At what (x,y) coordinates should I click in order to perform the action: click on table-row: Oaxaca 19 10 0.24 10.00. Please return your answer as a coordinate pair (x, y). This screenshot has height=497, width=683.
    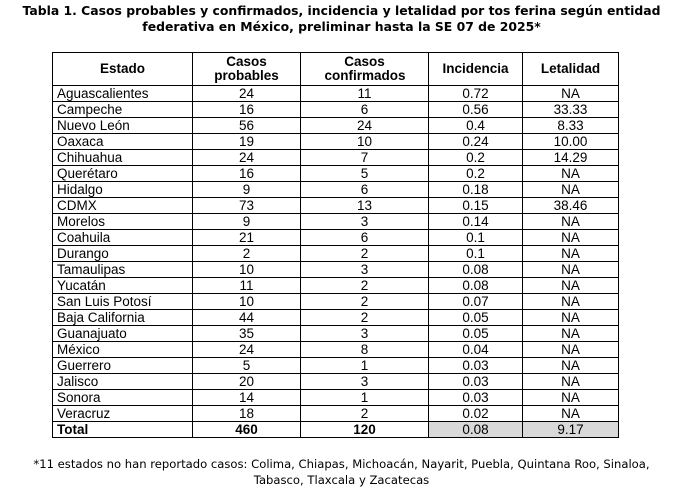
    Looking at the image, I should click on (335, 141).